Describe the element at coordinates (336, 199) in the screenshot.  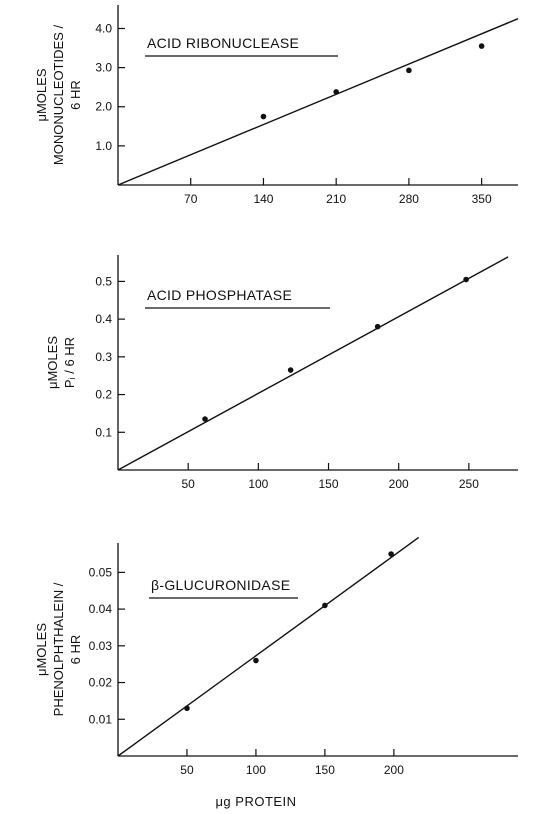
I see `x-tick-label: 210` at that location.